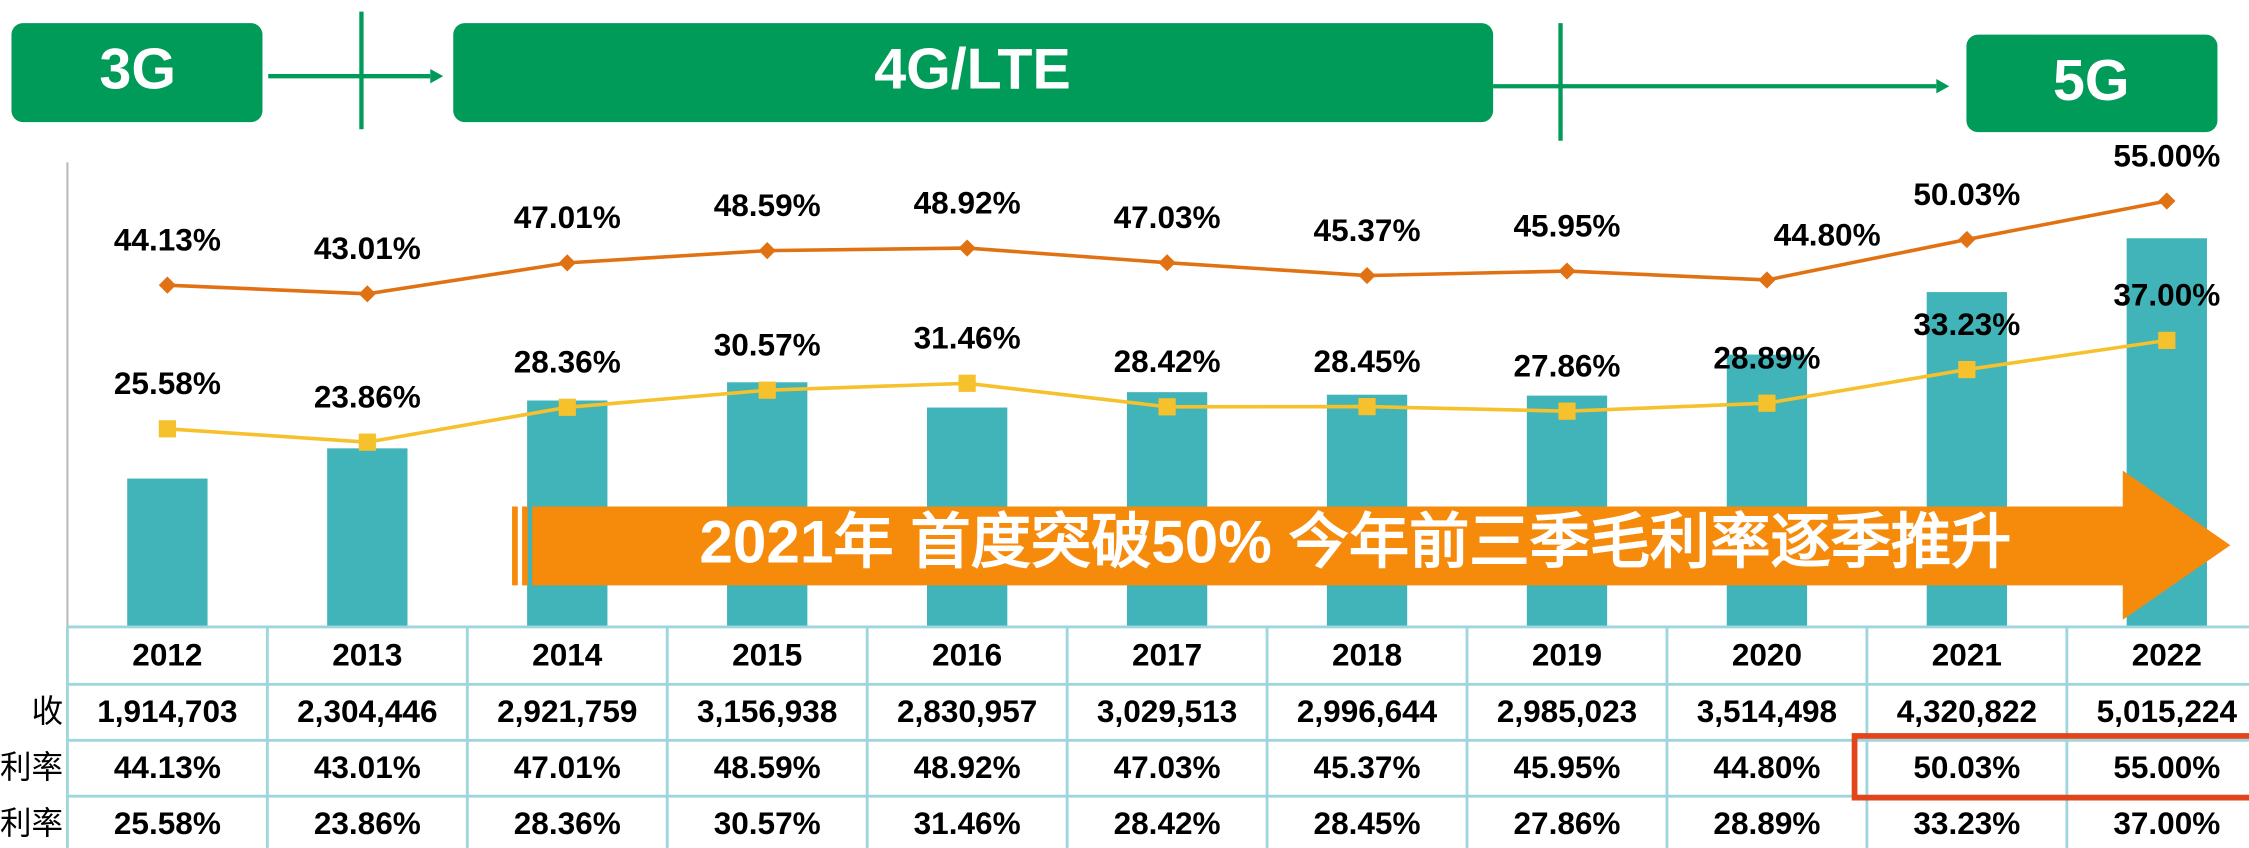 Image resolution: width=2249 pixels, height=848 pixels. I want to click on table-cell: 48.92%, so click(967, 767).